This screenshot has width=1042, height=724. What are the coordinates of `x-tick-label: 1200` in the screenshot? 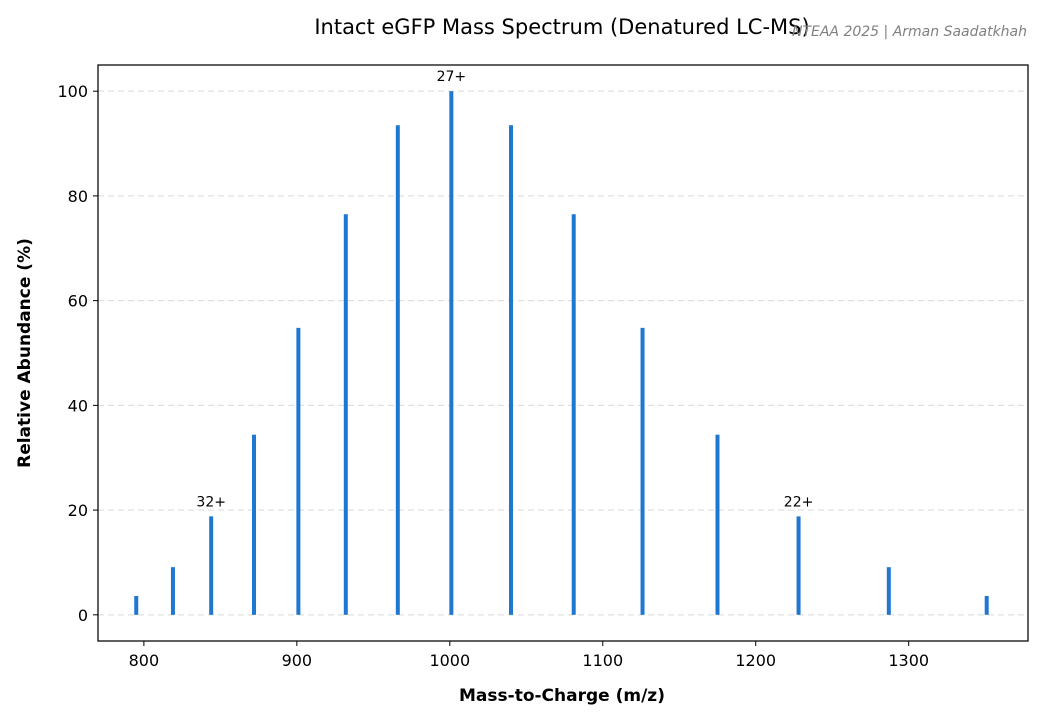 It's located at (755, 660).